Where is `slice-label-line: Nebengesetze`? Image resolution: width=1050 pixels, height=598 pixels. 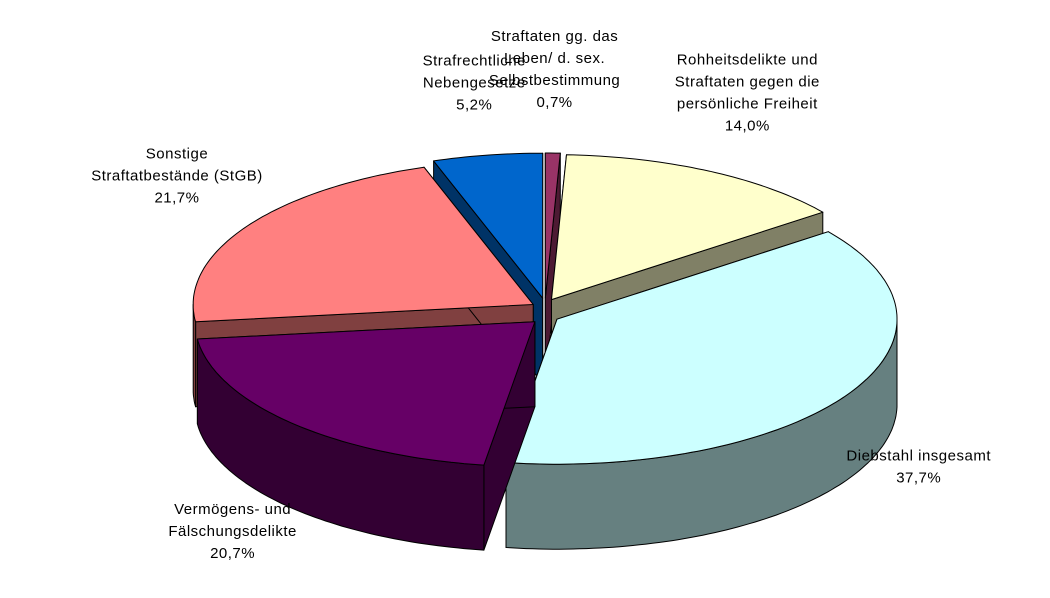
slice-label-line: Nebengesetze is located at coordinates (474, 83).